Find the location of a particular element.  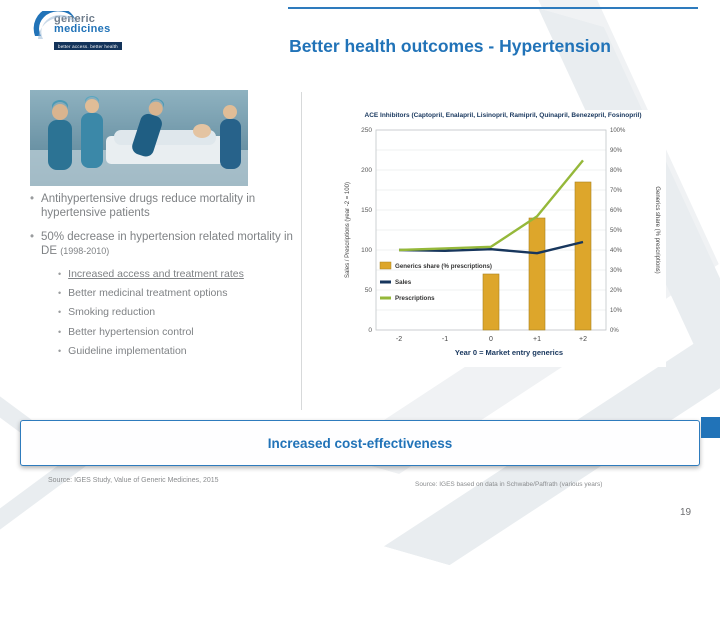

right-axis-tick: 80% is located at coordinates (616, 171).